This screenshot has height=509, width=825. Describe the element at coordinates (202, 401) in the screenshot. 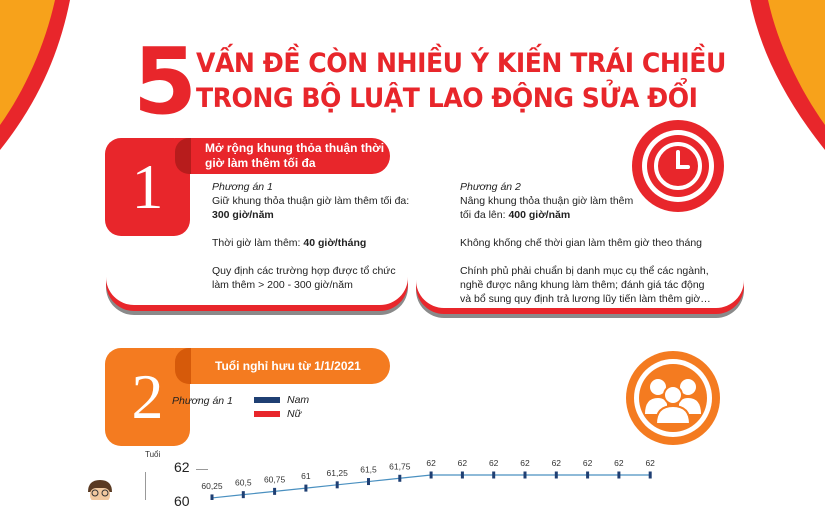

I see `option-label: Phương án 1` at that location.